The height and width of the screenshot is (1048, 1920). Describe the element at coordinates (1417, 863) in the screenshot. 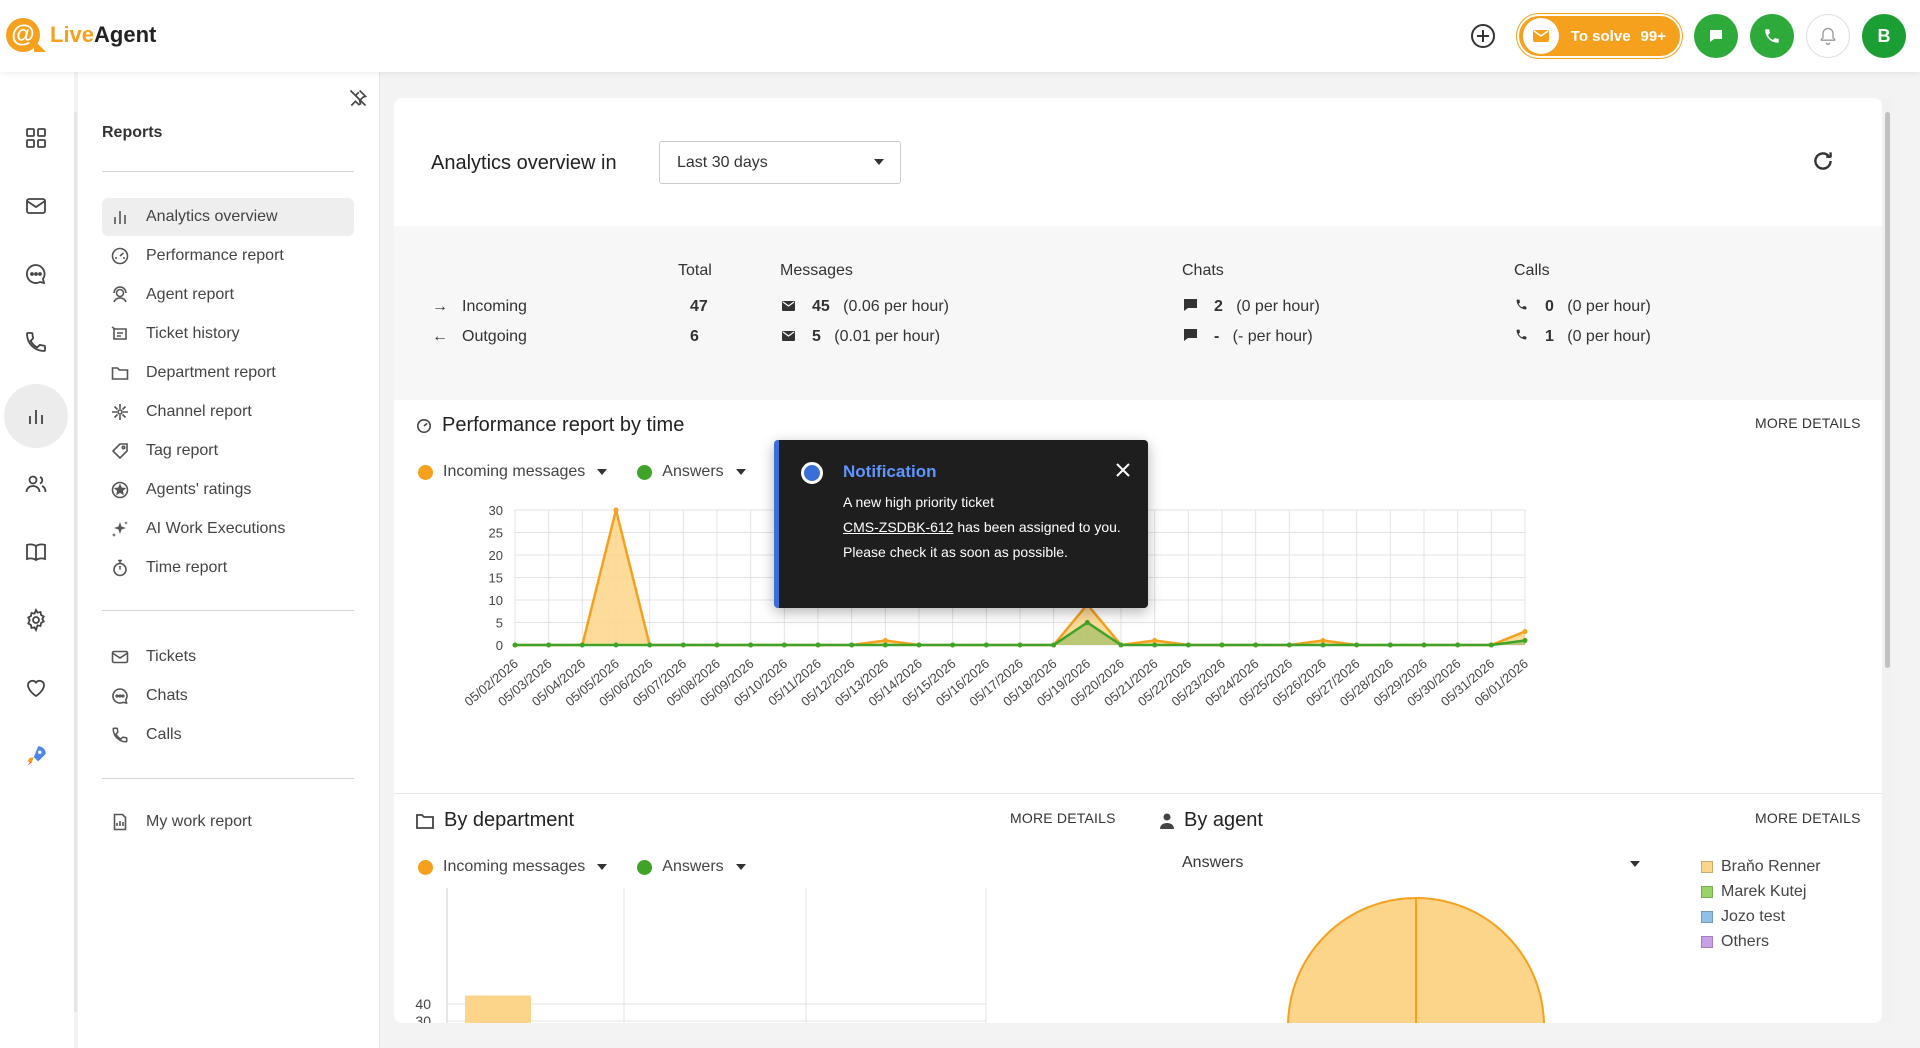

I see `agent-metric-select: Answers` at that location.